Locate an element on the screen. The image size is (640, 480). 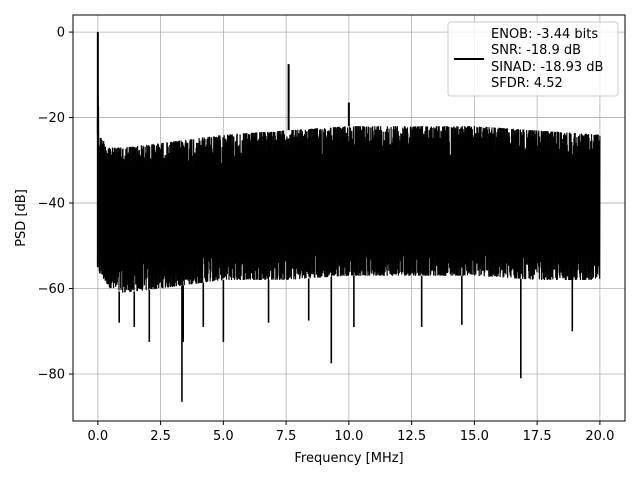
x-tick-label: 5.0 is located at coordinates (223, 436).